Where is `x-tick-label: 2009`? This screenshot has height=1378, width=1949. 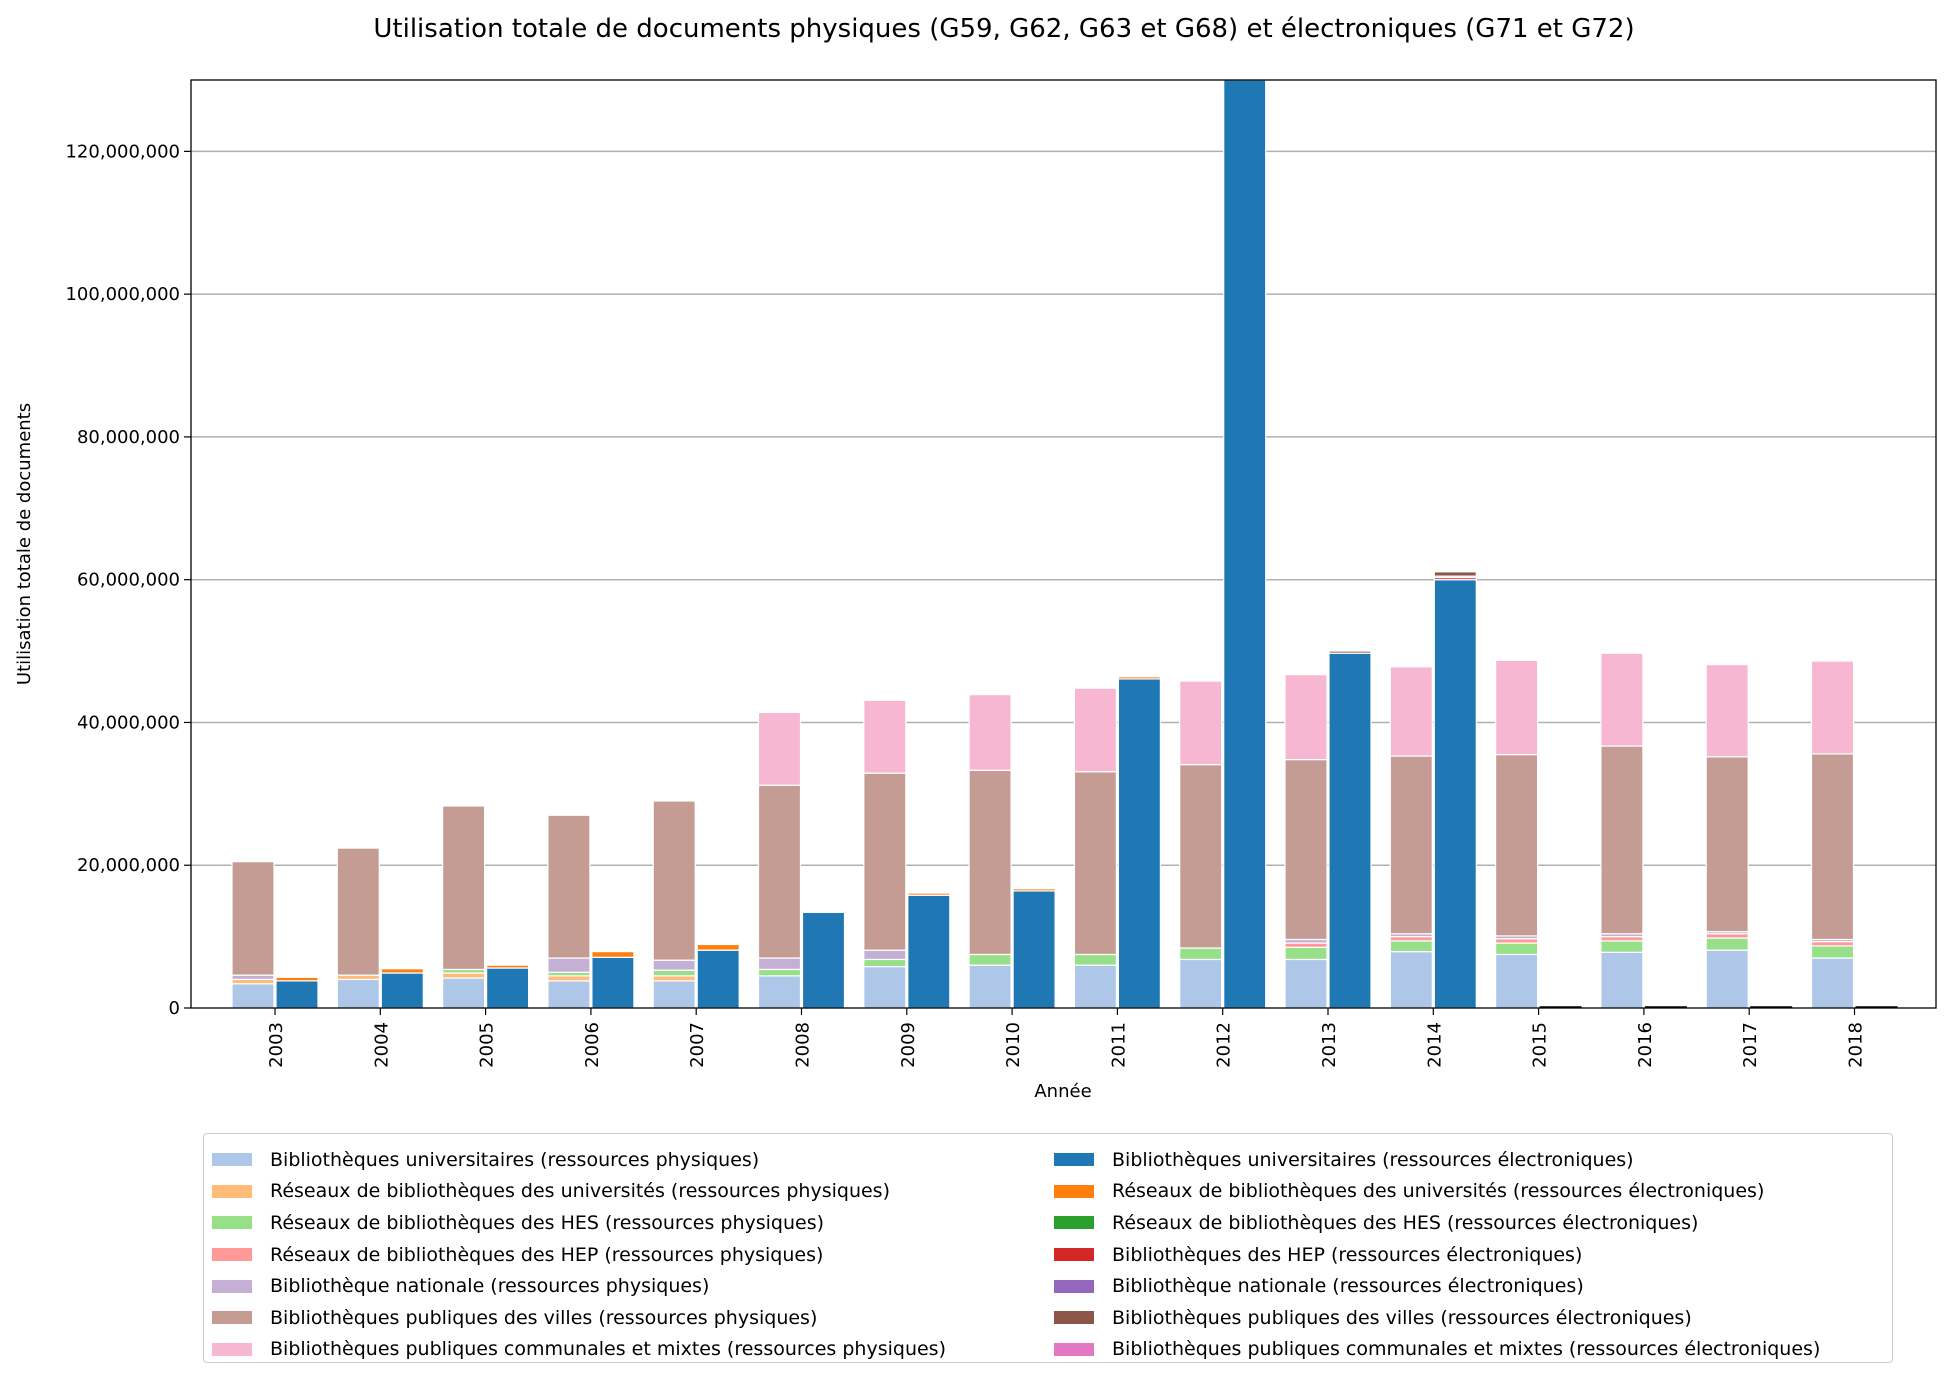 x-tick-label: 2009 is located at coordinates (908, 1045).